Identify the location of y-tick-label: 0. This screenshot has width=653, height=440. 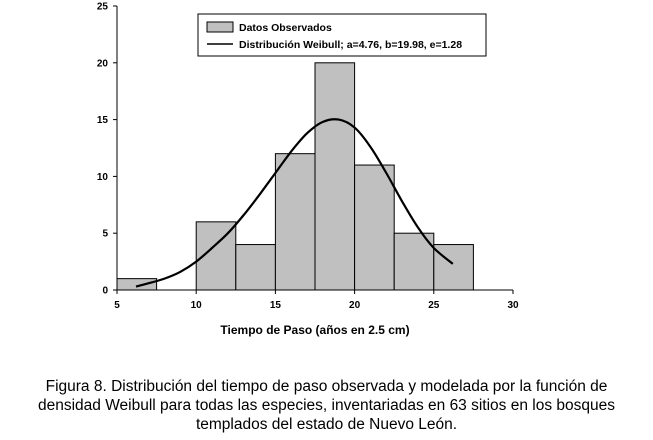
(105, 291).